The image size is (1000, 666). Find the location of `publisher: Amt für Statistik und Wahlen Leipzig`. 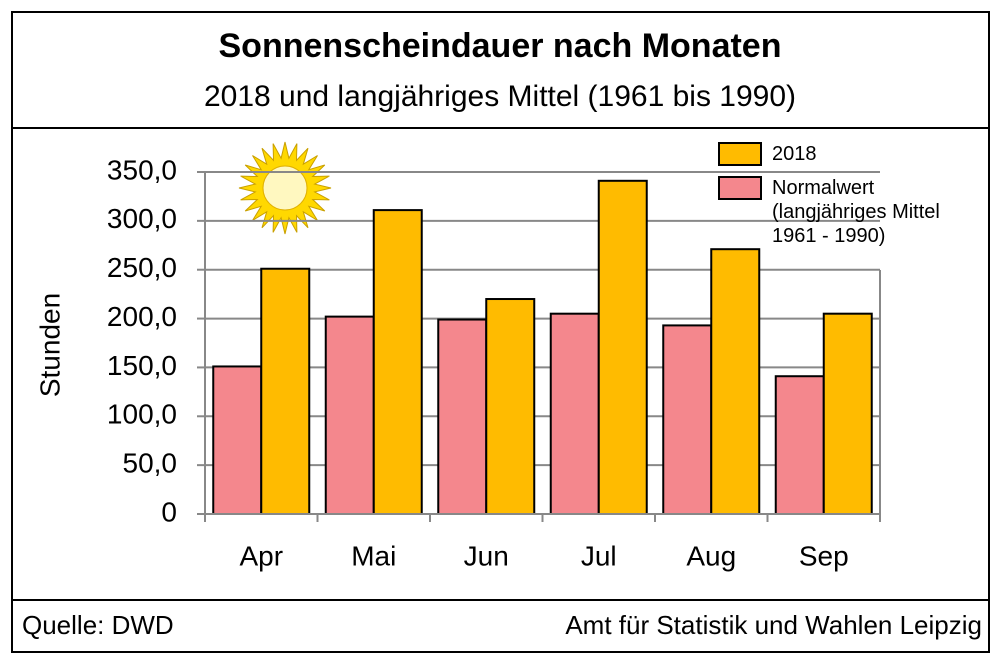

publisher: Amt für Statistik und Wahlen Leipzig is located at coordinates (773, 625).